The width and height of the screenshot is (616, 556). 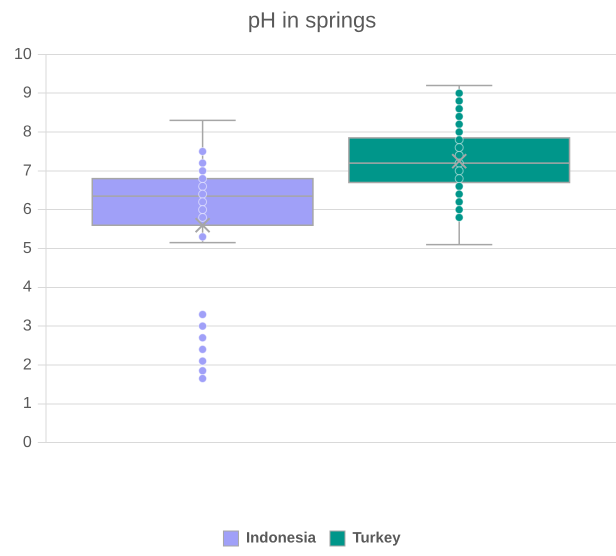 I want to click on y-tick-label: 1, so click(x=27, y=403).